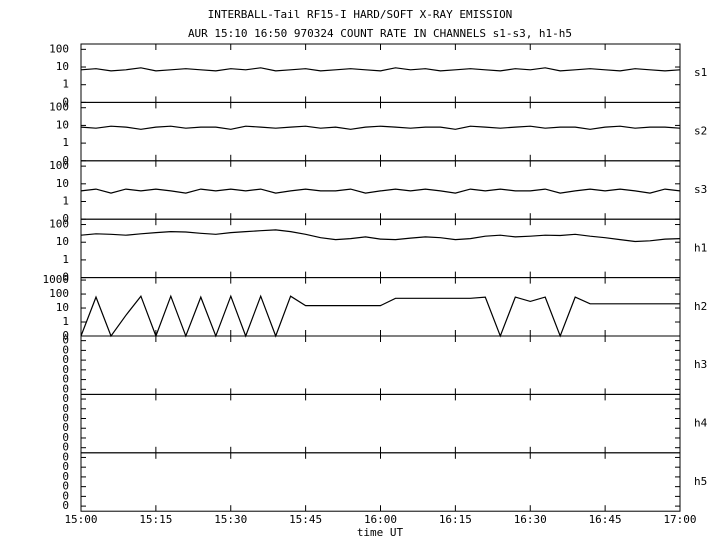 This screenshot has width=720, height=550. I want to click on x-tick-label: 15:00, so click(80, 519).